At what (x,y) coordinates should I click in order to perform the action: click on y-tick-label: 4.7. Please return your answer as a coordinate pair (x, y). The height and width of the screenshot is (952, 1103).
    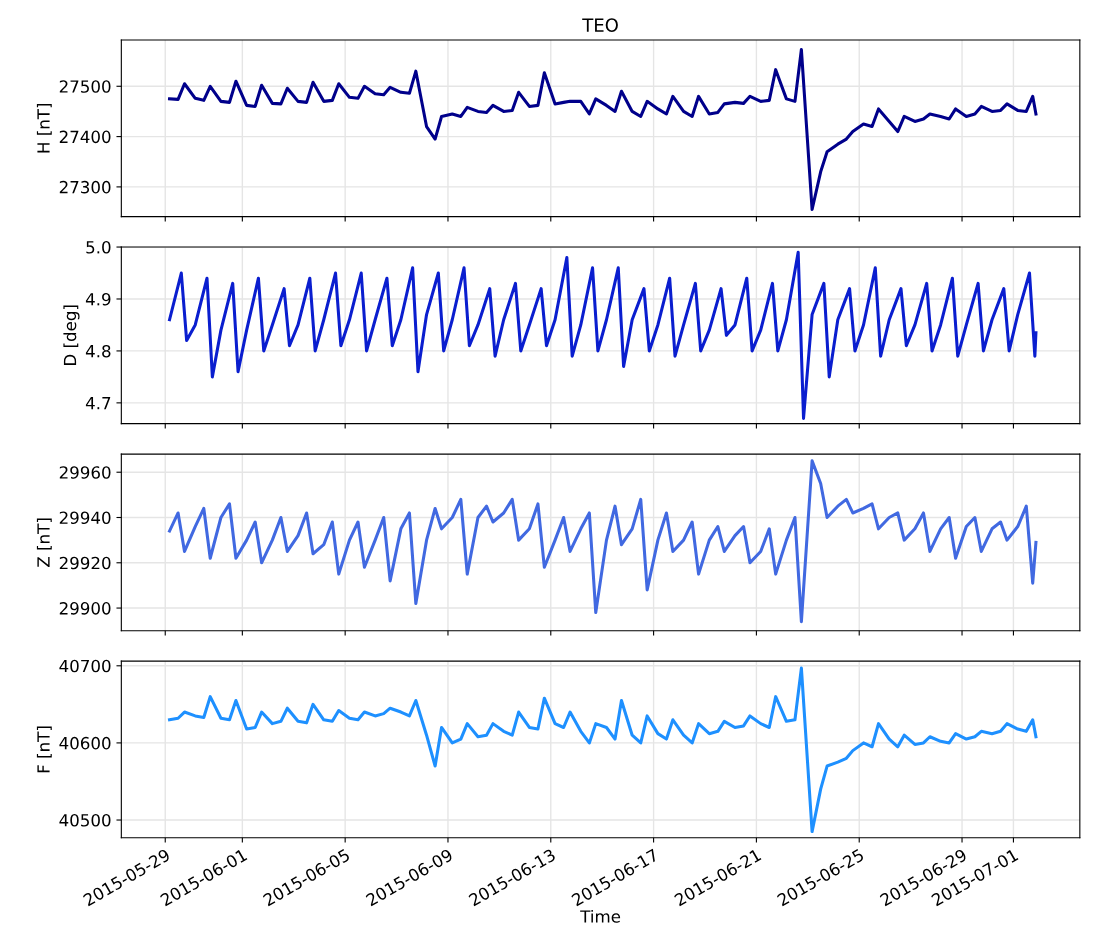
    Looking at the image, I should click on (98, 403).